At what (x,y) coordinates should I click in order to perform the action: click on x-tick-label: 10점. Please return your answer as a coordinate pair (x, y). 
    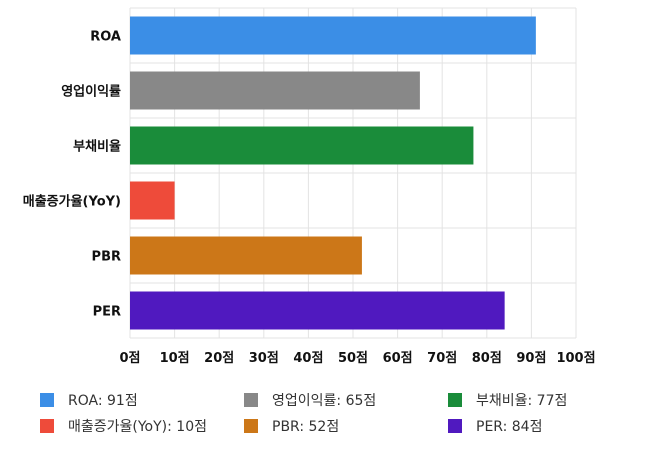
    Looking at the image, I should click on (175, 358).